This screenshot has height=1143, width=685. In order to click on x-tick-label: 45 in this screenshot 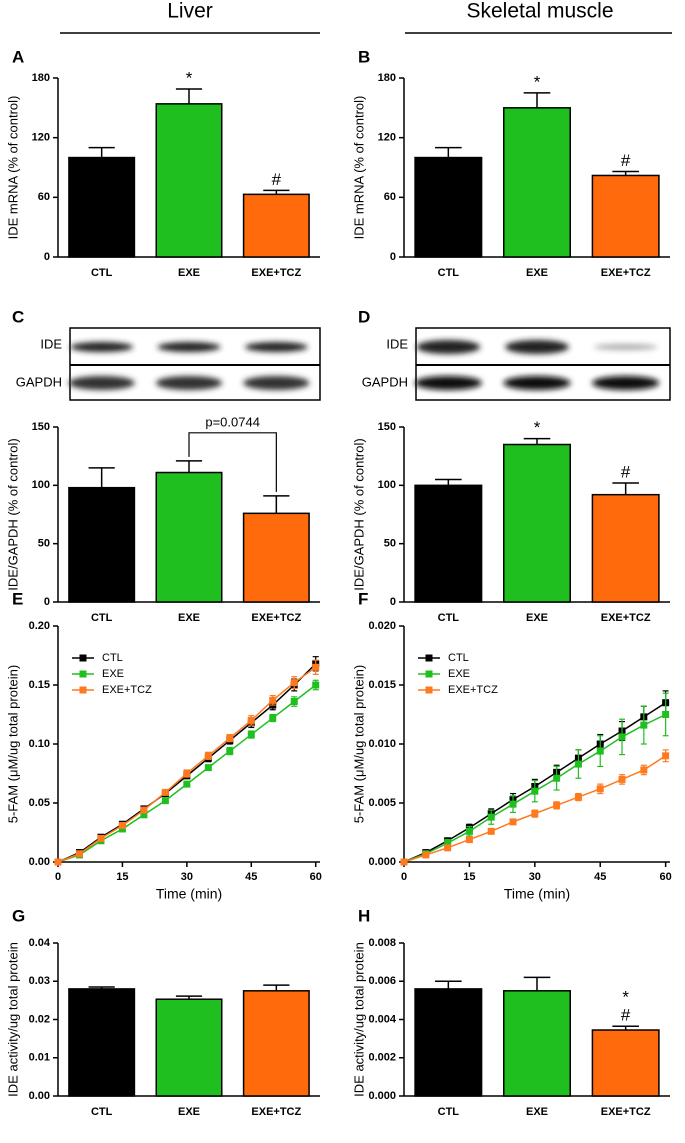, I will do `click(600, 877)`.